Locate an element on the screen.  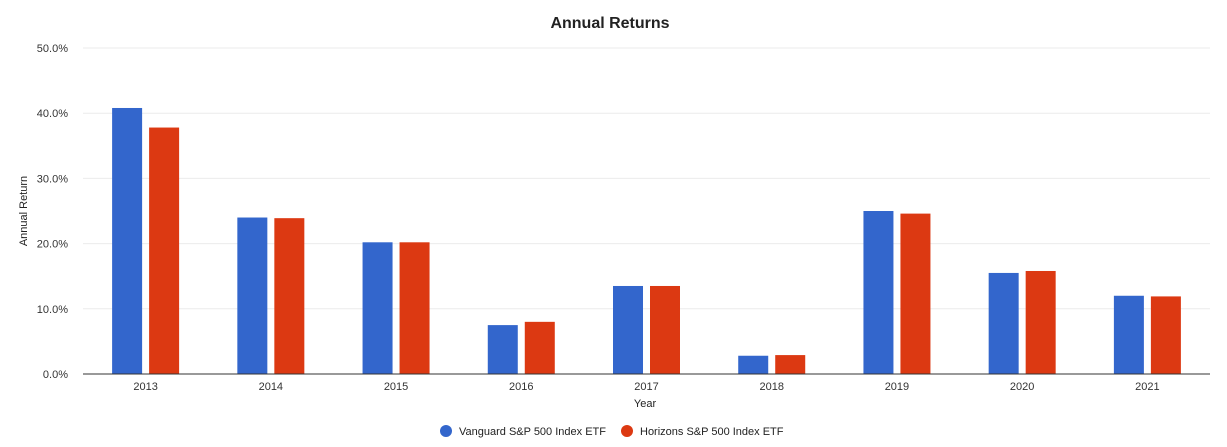
legend-label: Vanguard S&P 500 Index ETF is located at coordinates (532, 432).